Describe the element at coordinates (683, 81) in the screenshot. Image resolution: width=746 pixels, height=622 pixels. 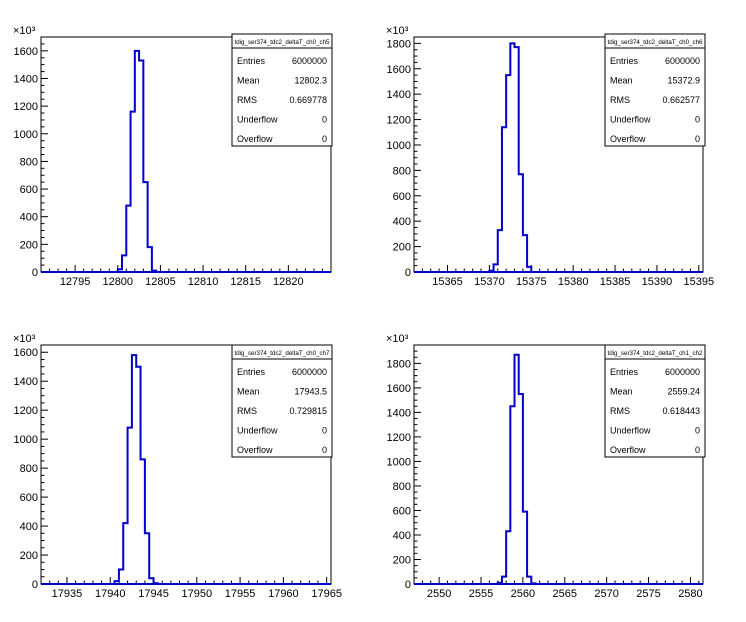
I see `stats-value: 15372.9` at that location.